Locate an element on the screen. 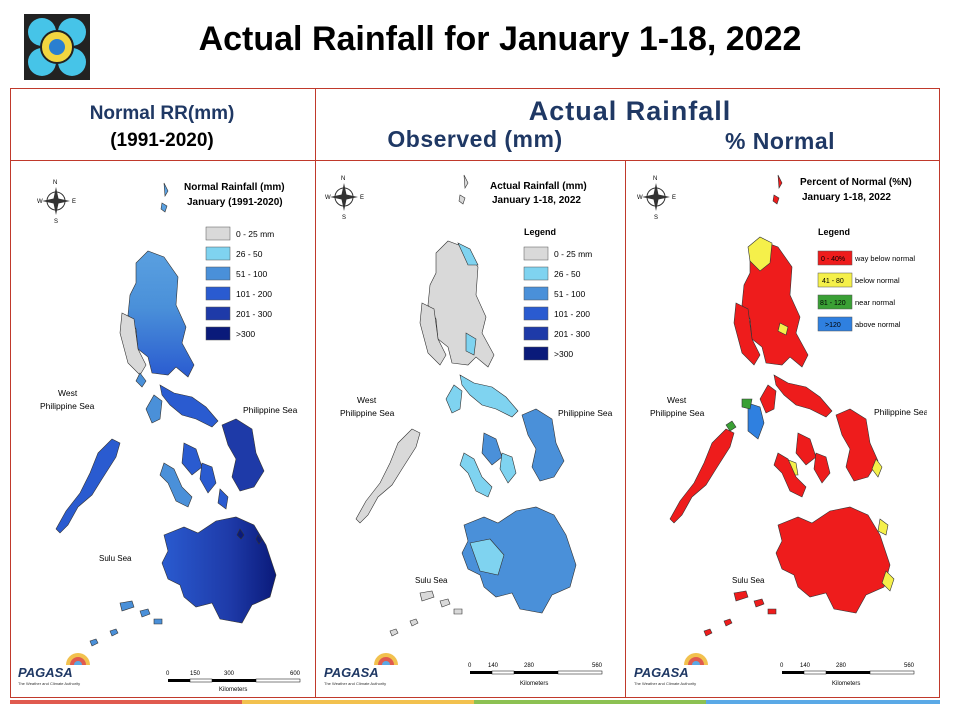  footer-strip-yellow is located at coordinates (358, 702).